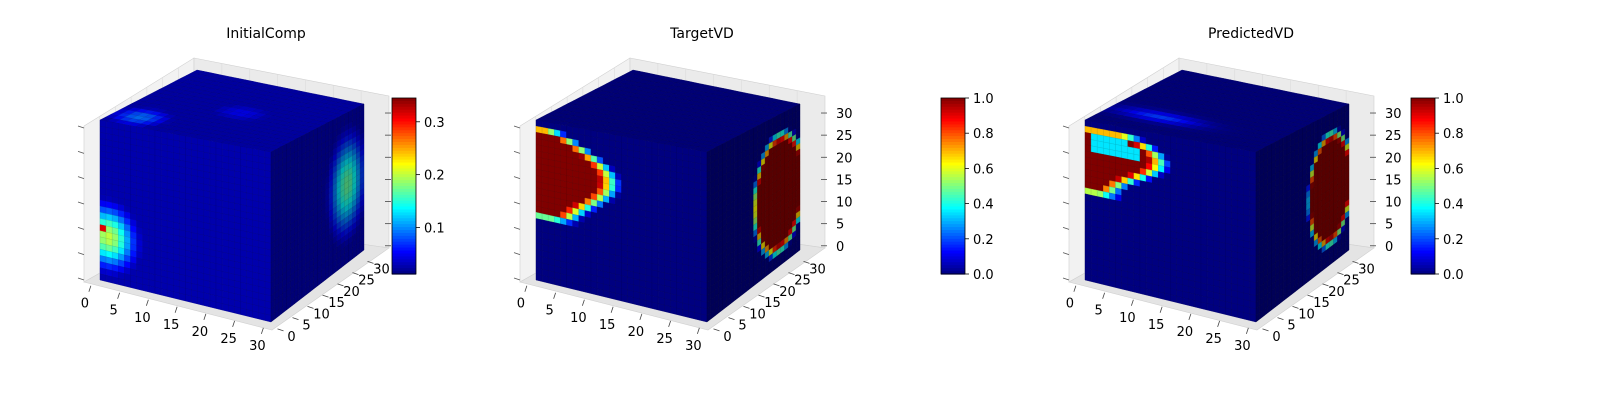 This screenshot has height=400, width=1600. Describe the element at coordinates (521, 304) in the screenshot. I see `x-tick-label: 0` at that location.